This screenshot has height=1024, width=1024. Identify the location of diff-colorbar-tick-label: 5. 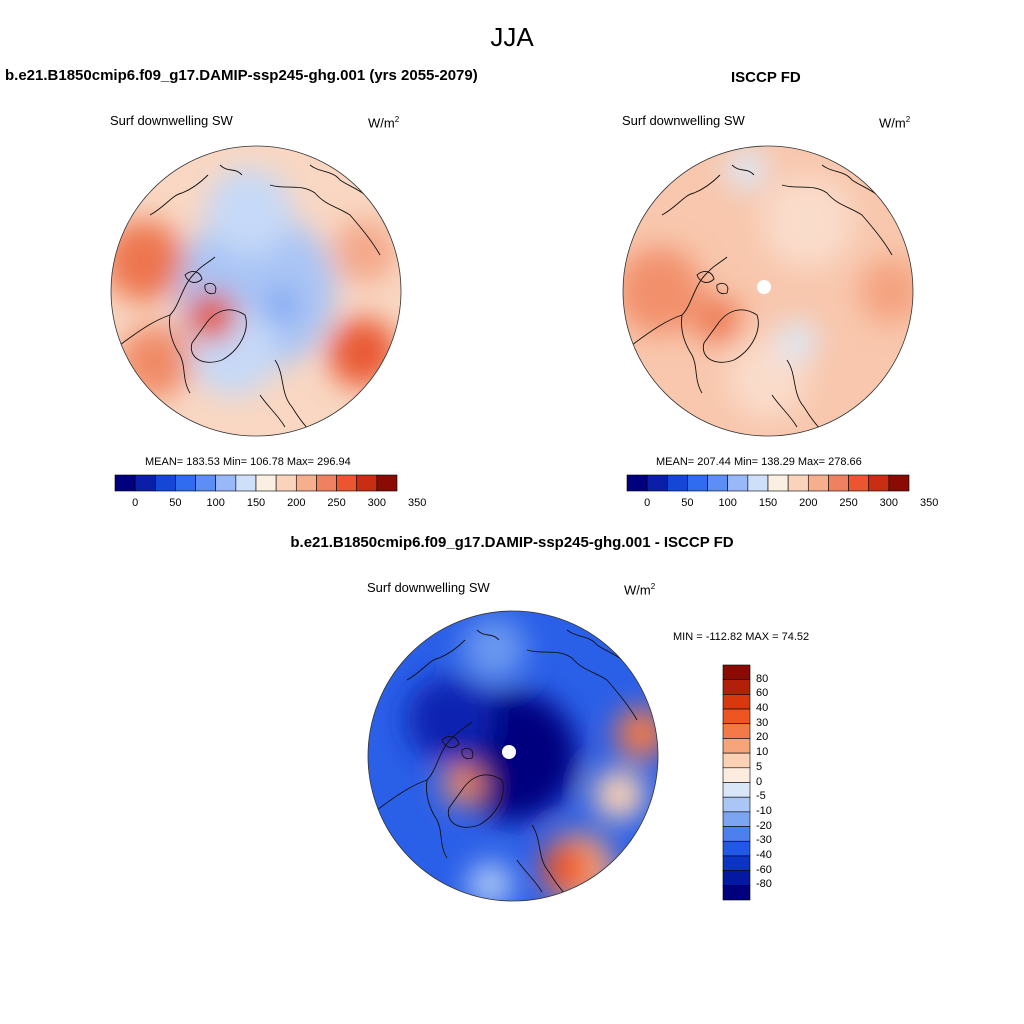
(759, 766).